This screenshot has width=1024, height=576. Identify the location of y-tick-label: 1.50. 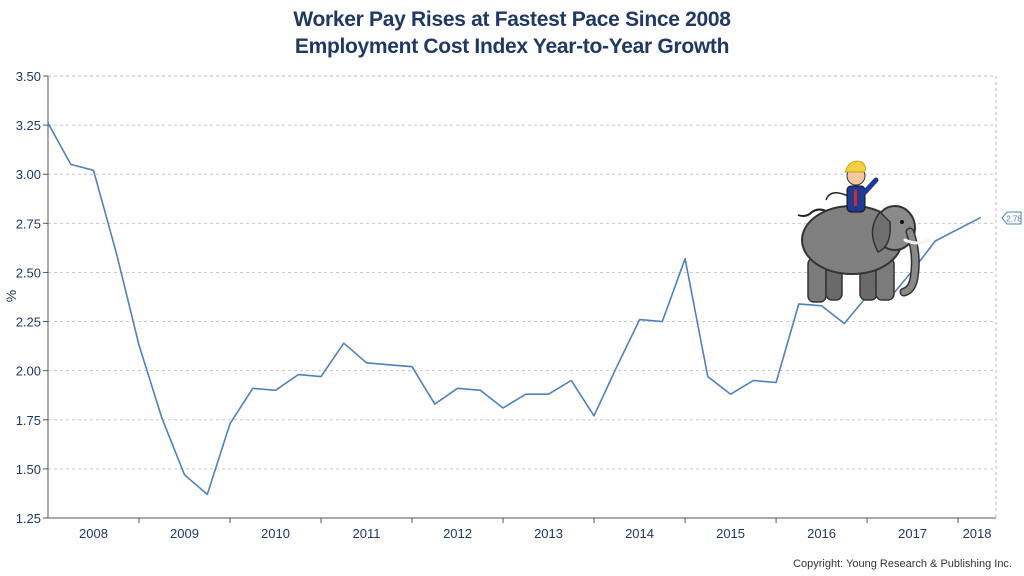
(28, 469).